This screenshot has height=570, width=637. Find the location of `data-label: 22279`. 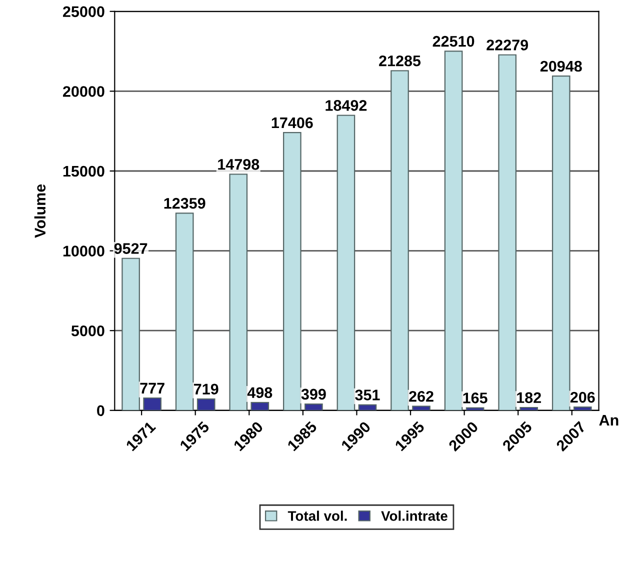

data-label: 22279 is located at coordinates (507, 45).